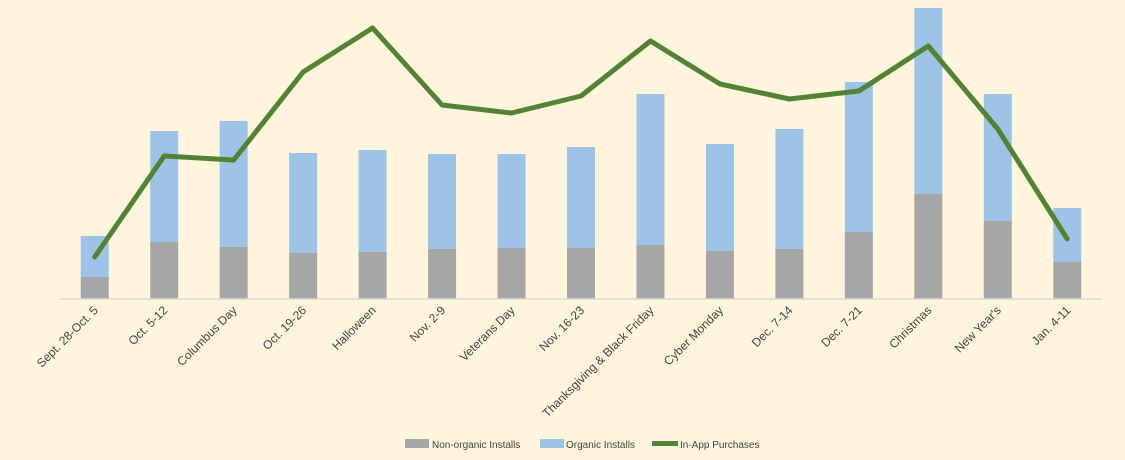 The image size is (1125, 460). I want to click on x-tick-label-christmas: Christmas, so click(910, 327).